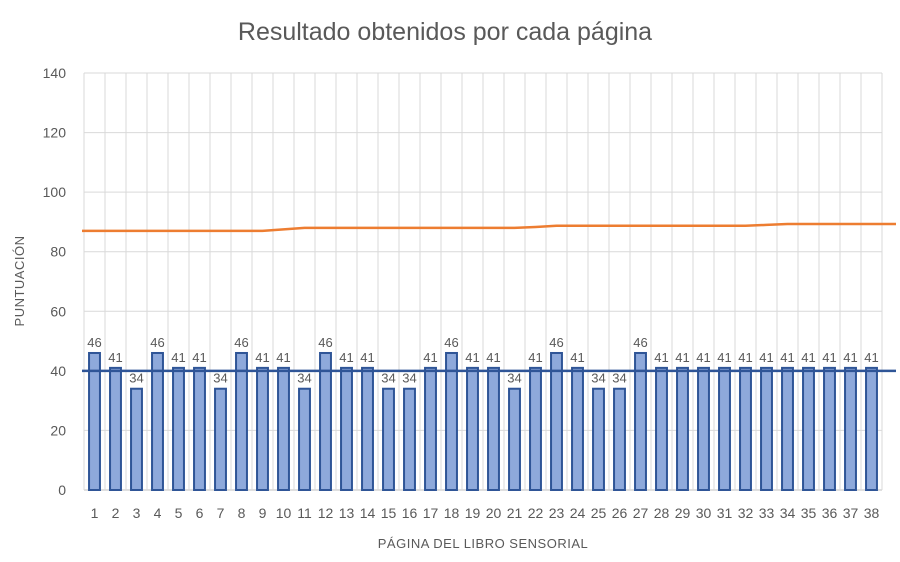  I want to click on x-tick-label: 7, so click(221, 513).